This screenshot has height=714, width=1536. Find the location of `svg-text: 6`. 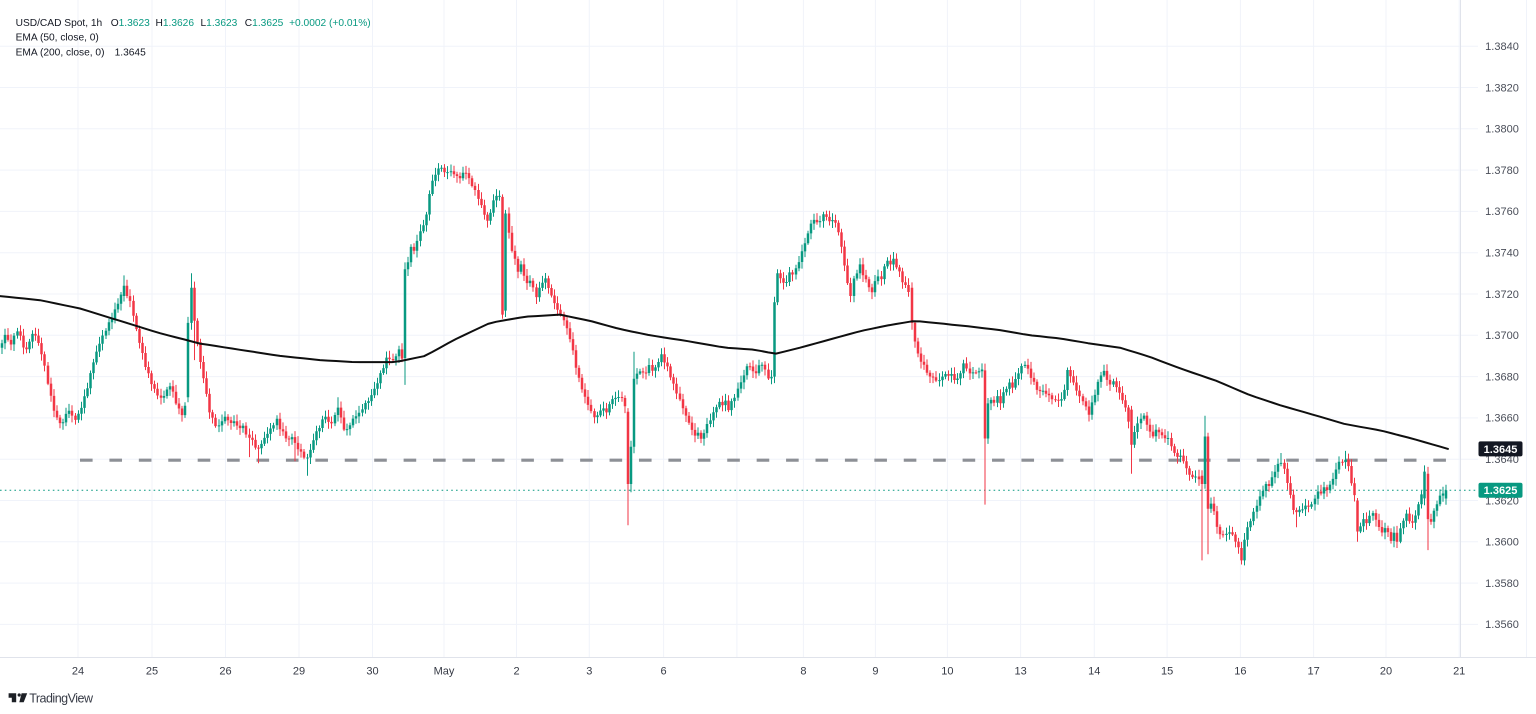

svg-text: 6 is located at coordinates (664, 672).